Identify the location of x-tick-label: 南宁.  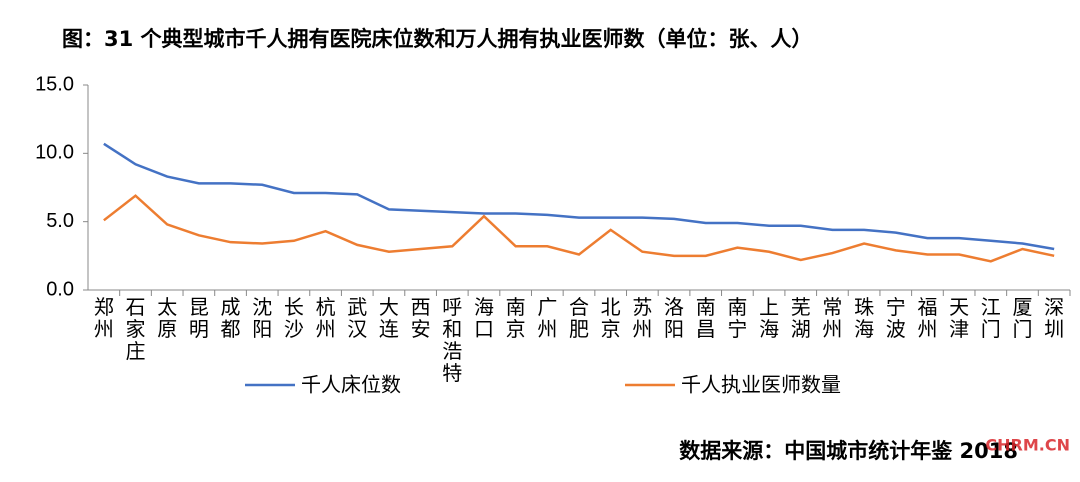
(737, 318).